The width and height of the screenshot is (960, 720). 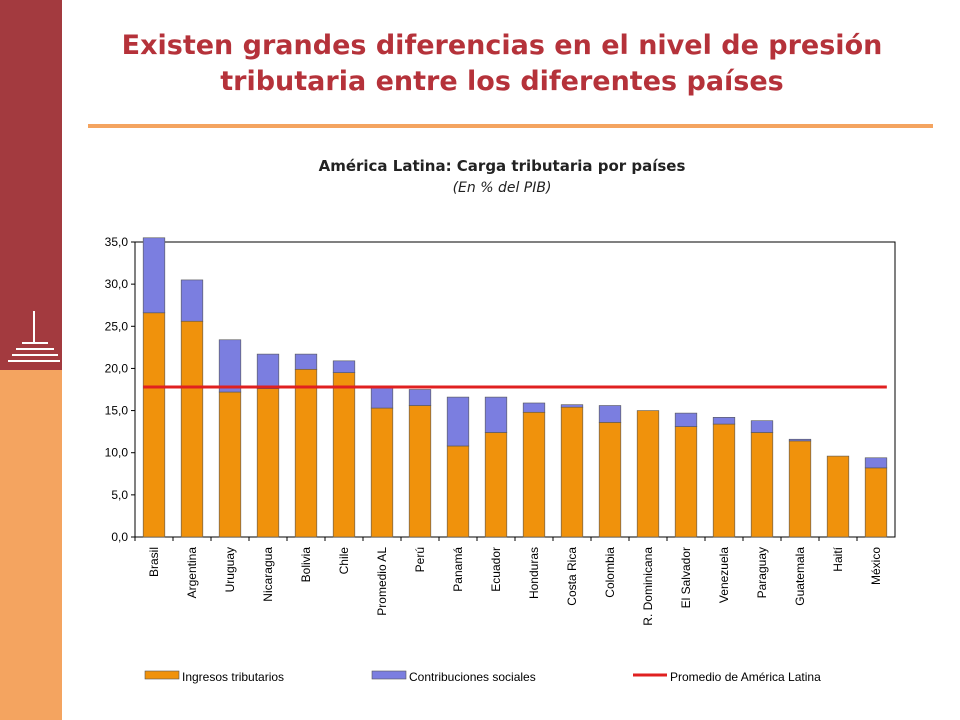 I want to click on x-tick-label: Honduras, so click(x=534, y=573).